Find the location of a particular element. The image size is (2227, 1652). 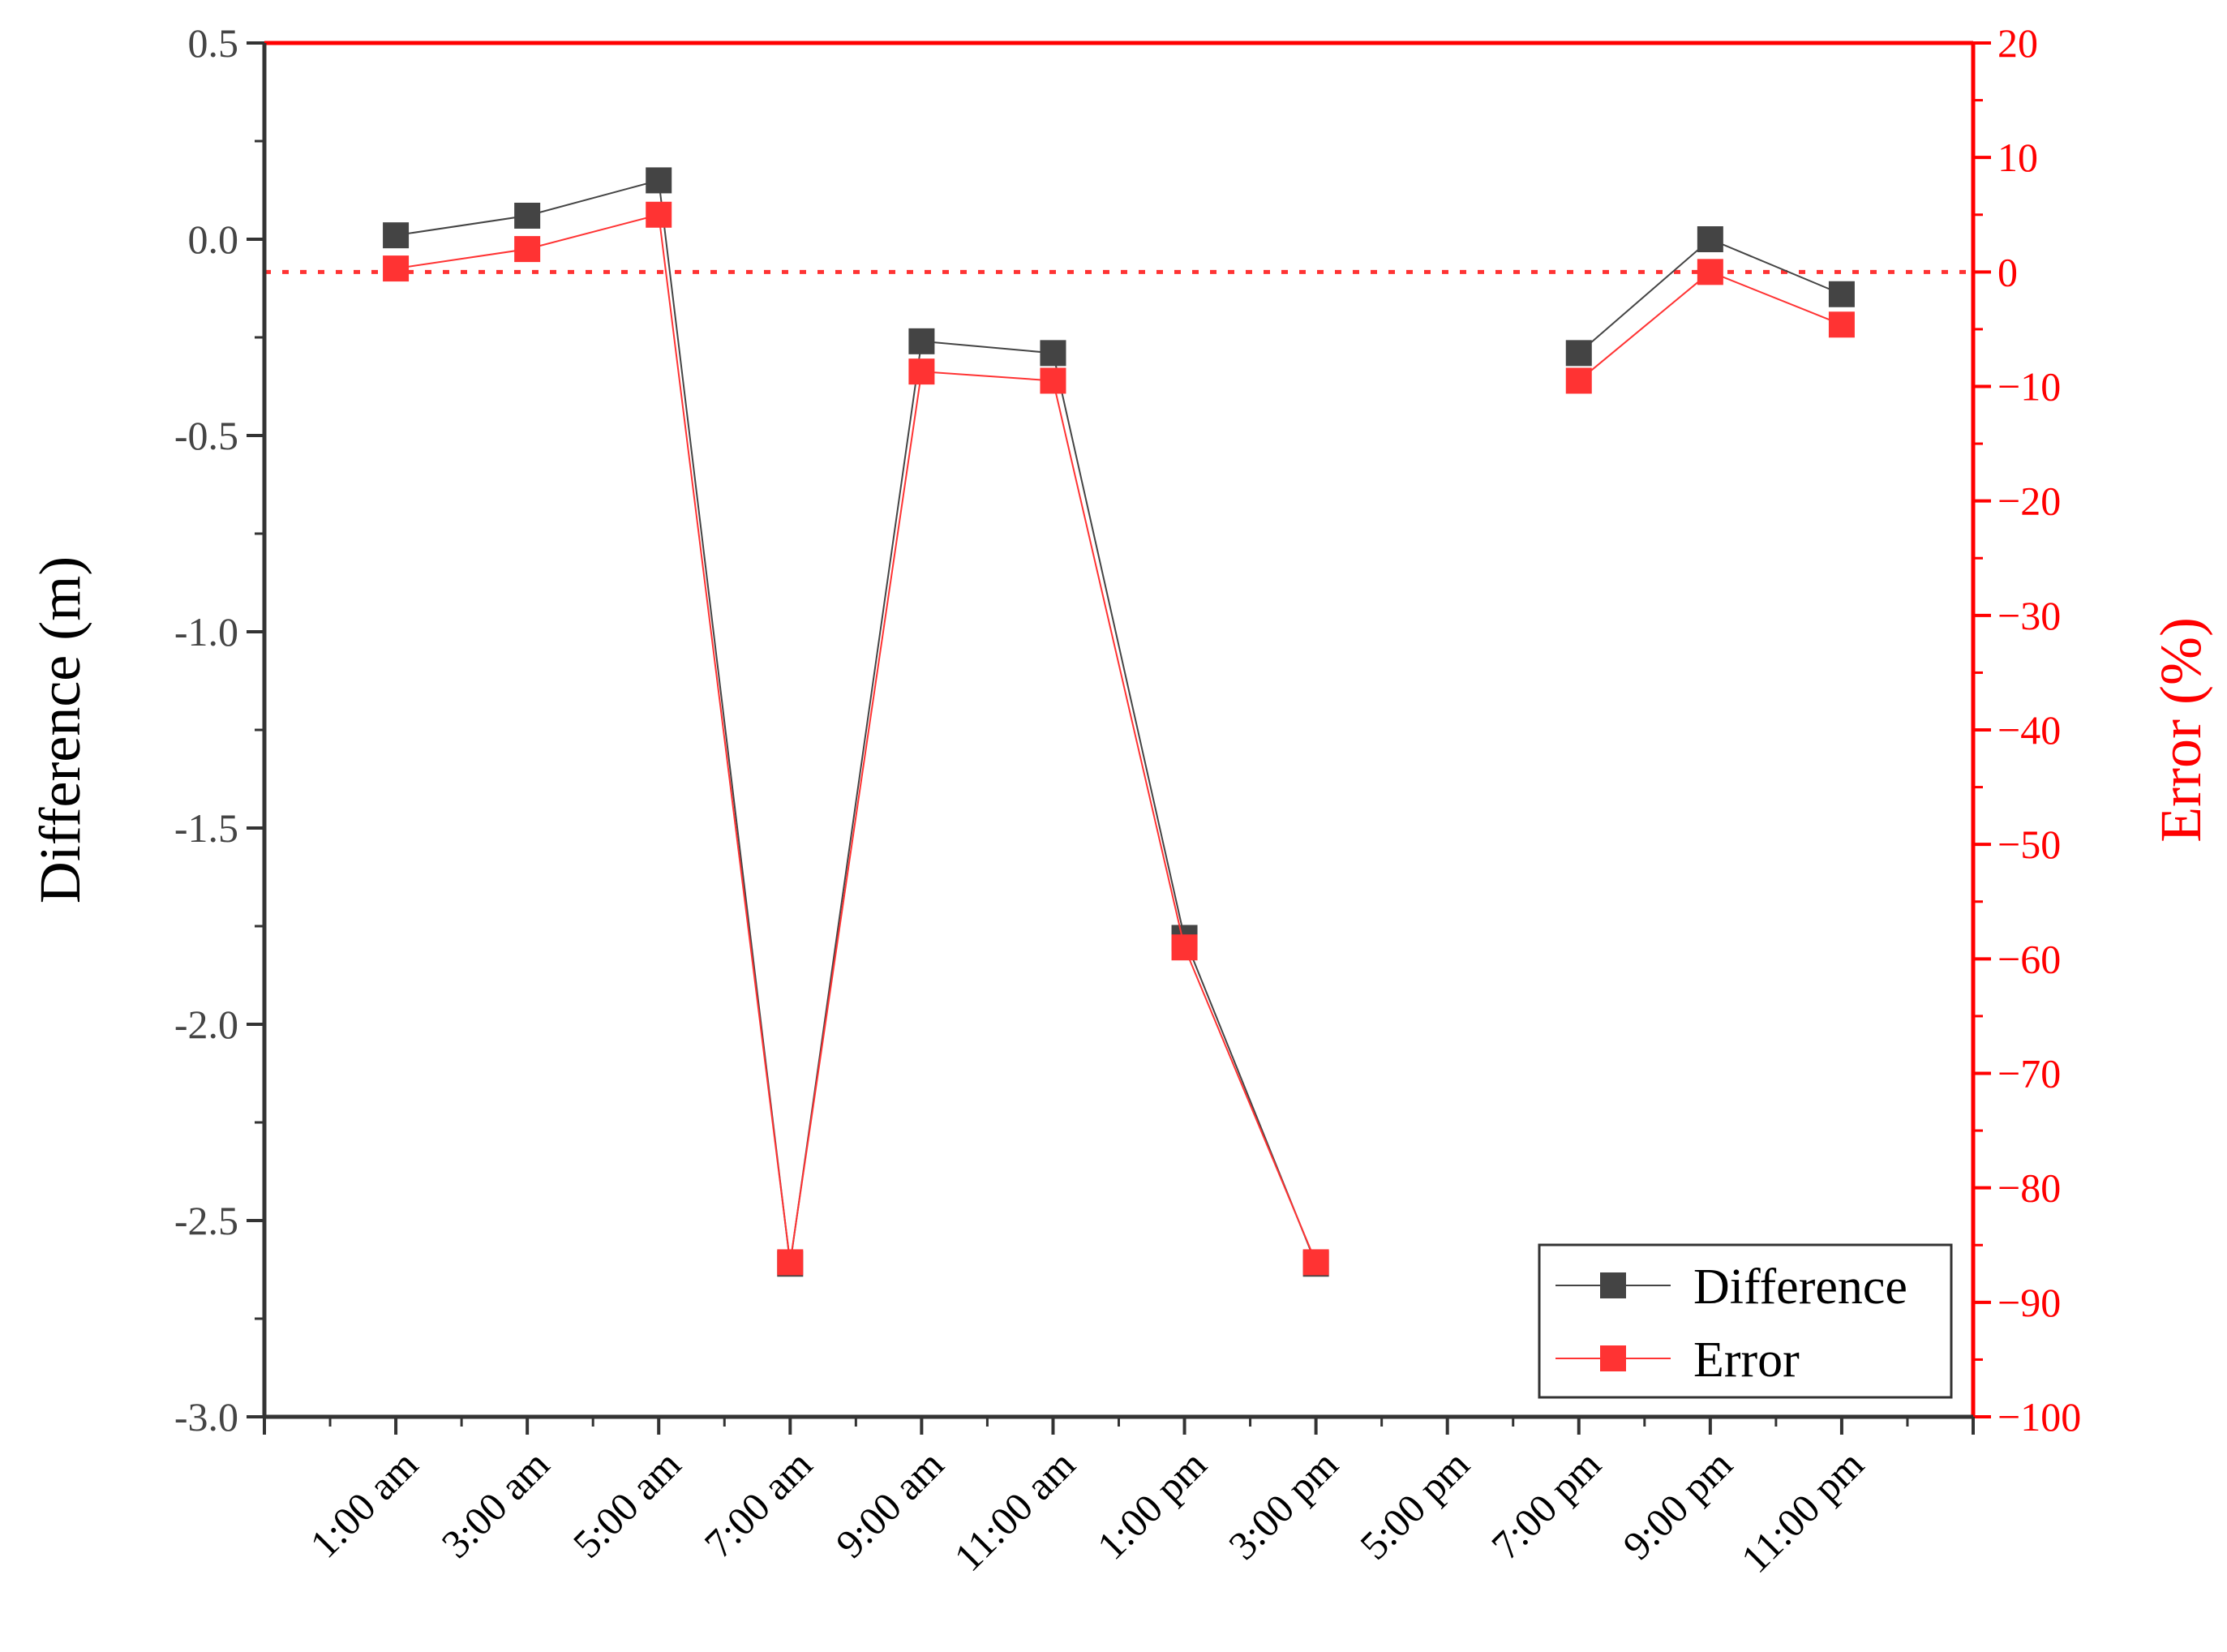

right-tick-label: −30 is located at coordinates (2029, 615).